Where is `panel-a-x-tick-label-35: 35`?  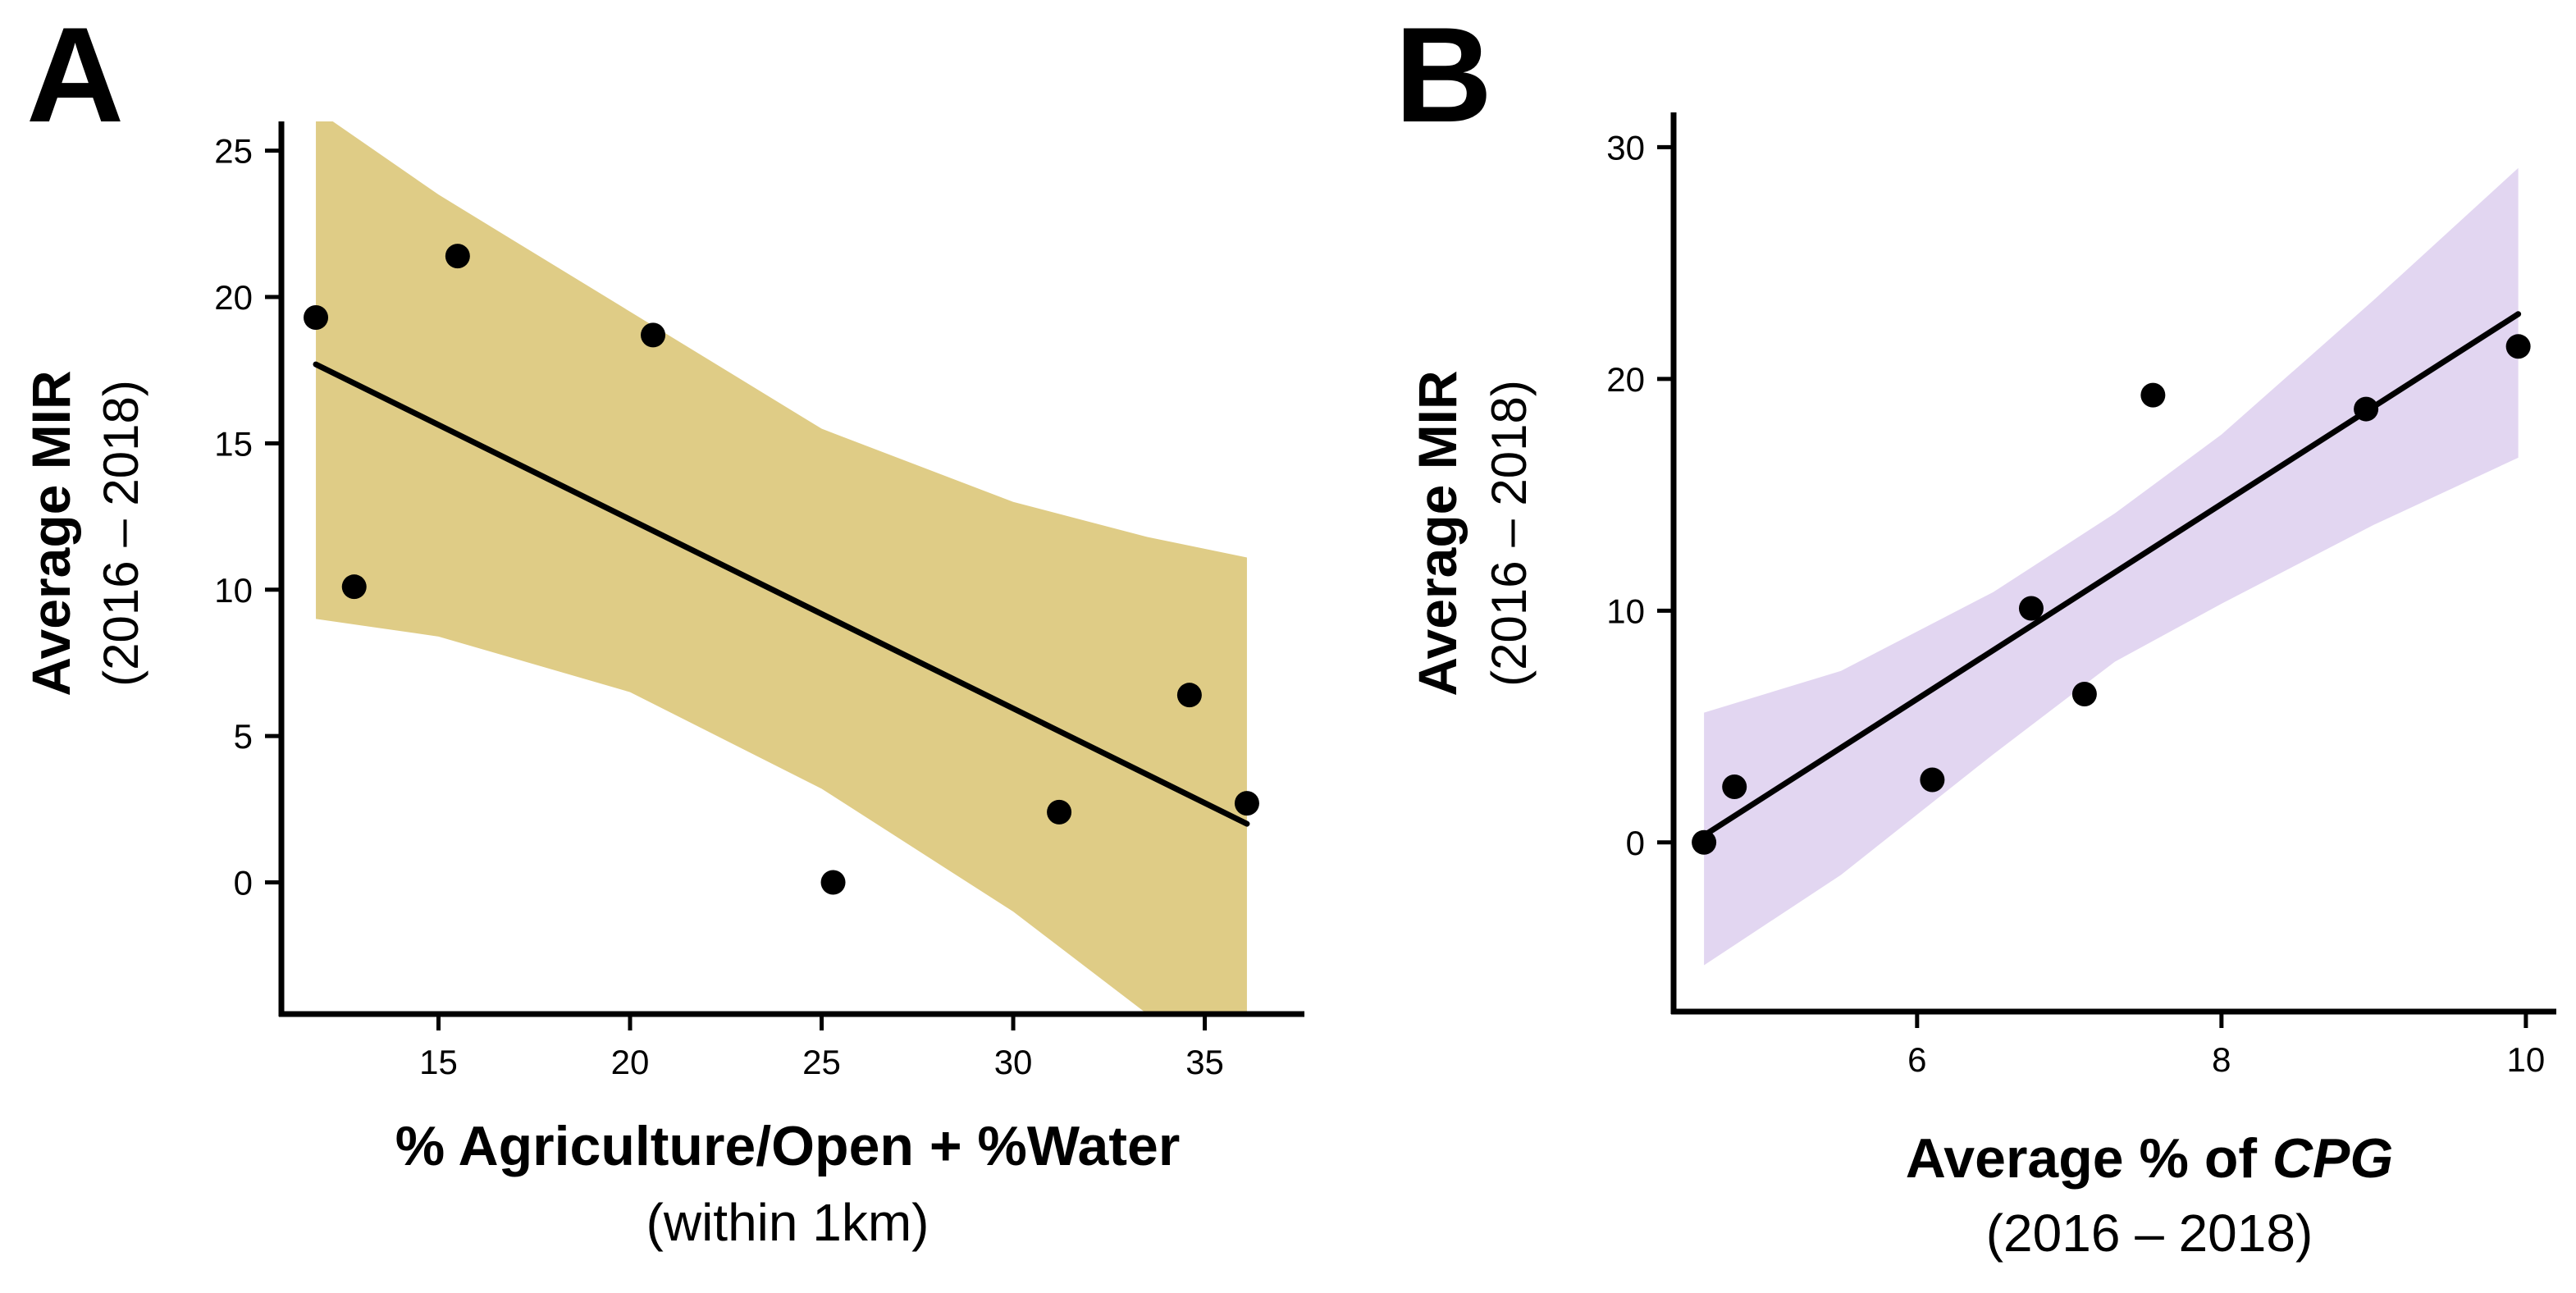
panel-a-x-tick-label-35: 35 is located at coordinates (1205, 1062).